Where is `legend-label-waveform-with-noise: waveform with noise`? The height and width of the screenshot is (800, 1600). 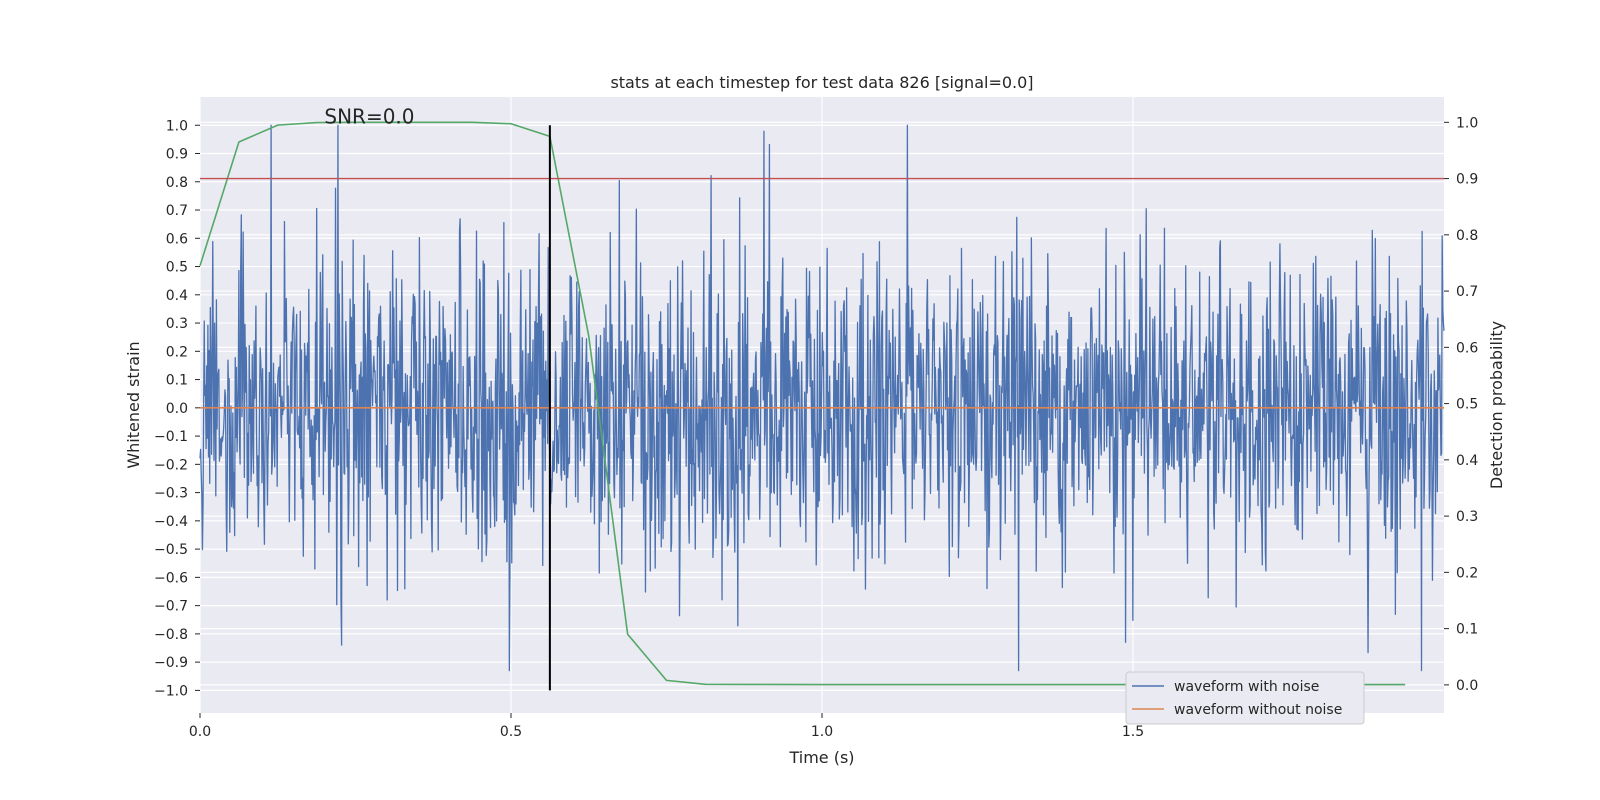 legend-label-waveform-with-noise: waveform with noise is located at coordinates (1246, 687).